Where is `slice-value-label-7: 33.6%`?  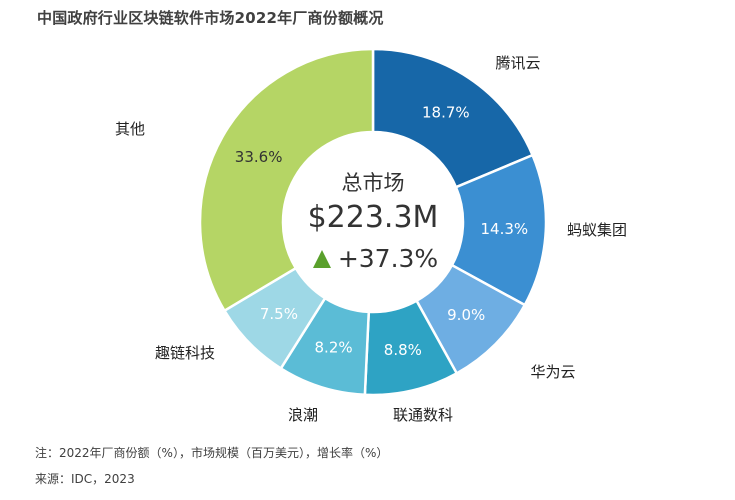 slice-value-label-7: 33.6% is located at coordinates (259, 157).